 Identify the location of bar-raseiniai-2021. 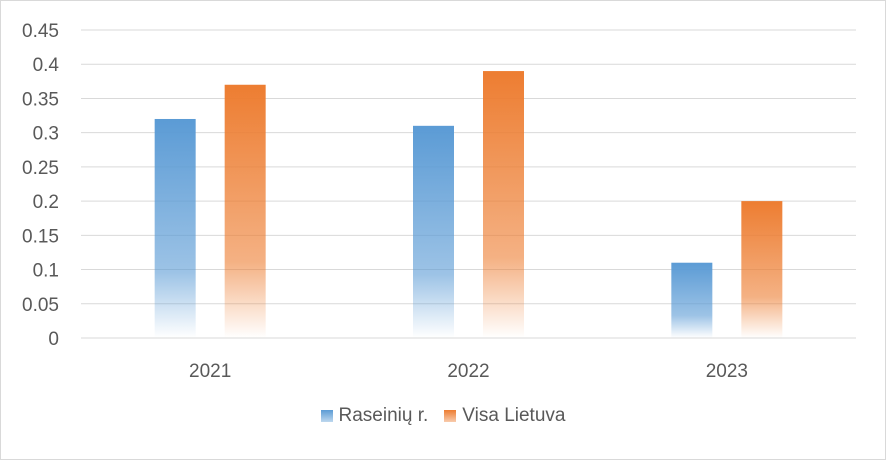
(175, 228).